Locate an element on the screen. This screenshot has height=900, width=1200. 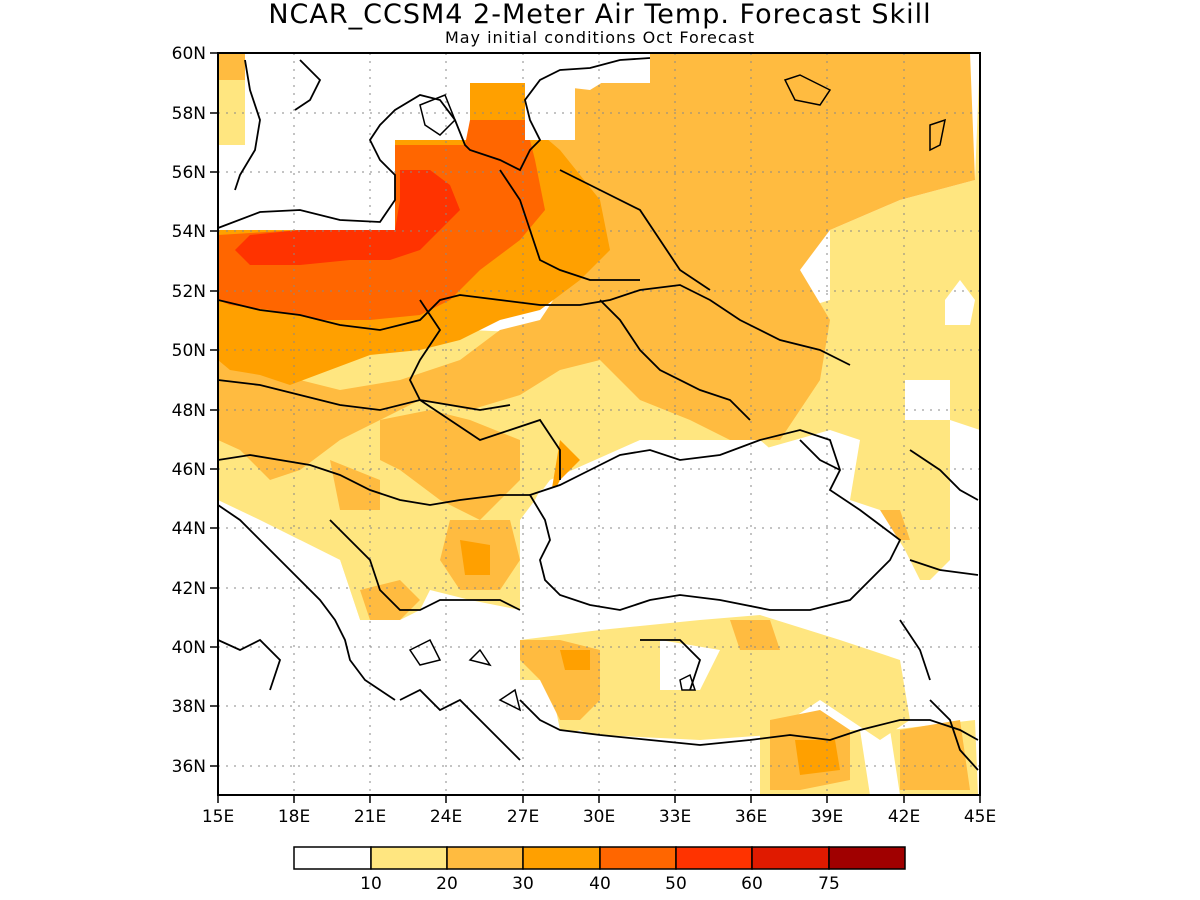
colorbar is located at coordinates (599, 858).